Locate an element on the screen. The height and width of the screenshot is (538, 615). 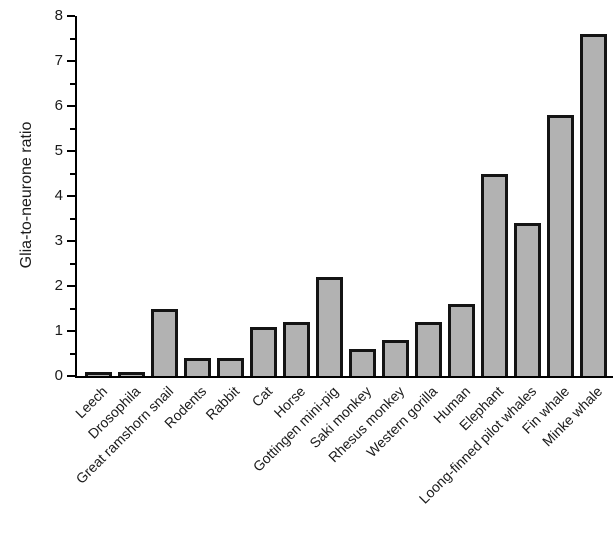
bar-cat is located at coordinates (263, 351).